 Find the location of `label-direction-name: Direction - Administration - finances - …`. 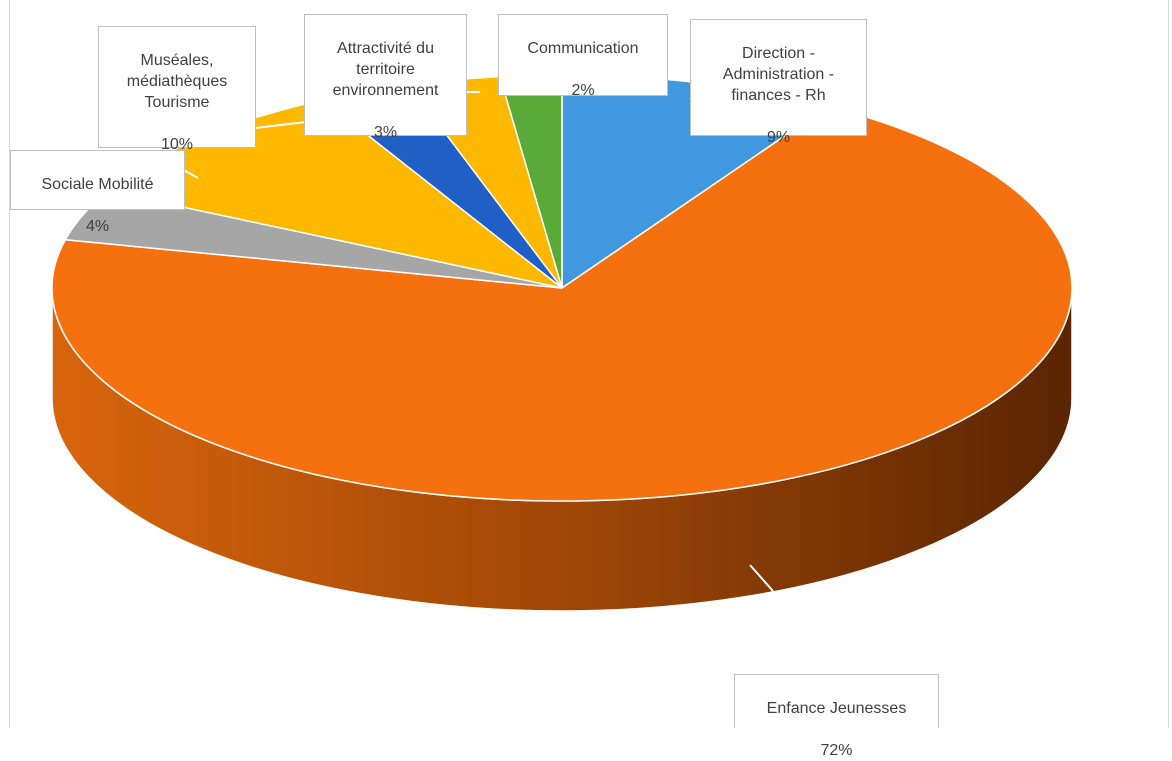

label-direction-name: Direction - Administration - finances - … is located at coordinates (778, 74).